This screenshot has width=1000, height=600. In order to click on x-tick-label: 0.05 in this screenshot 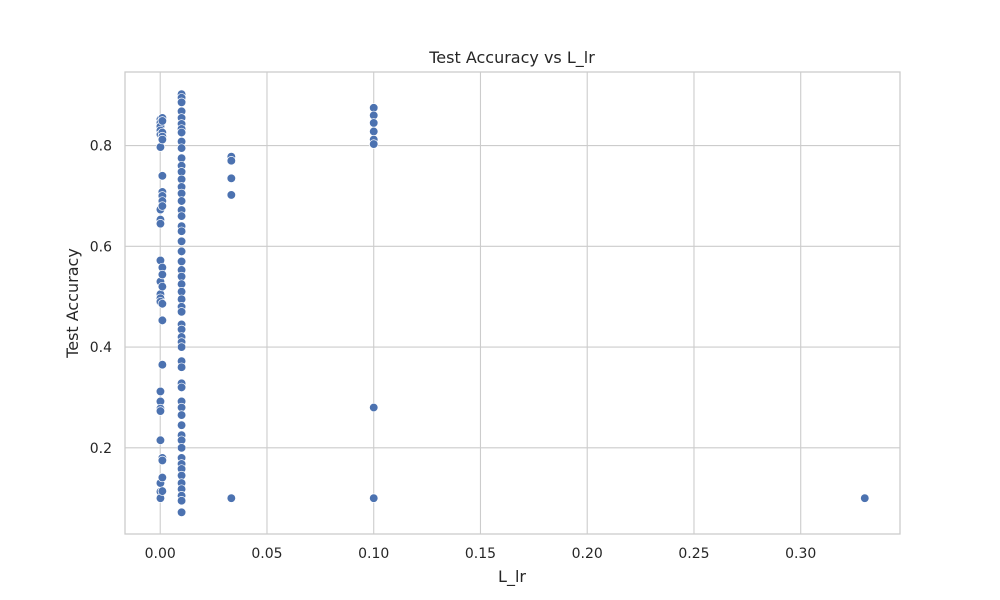, I will do `click(266, 554)`.